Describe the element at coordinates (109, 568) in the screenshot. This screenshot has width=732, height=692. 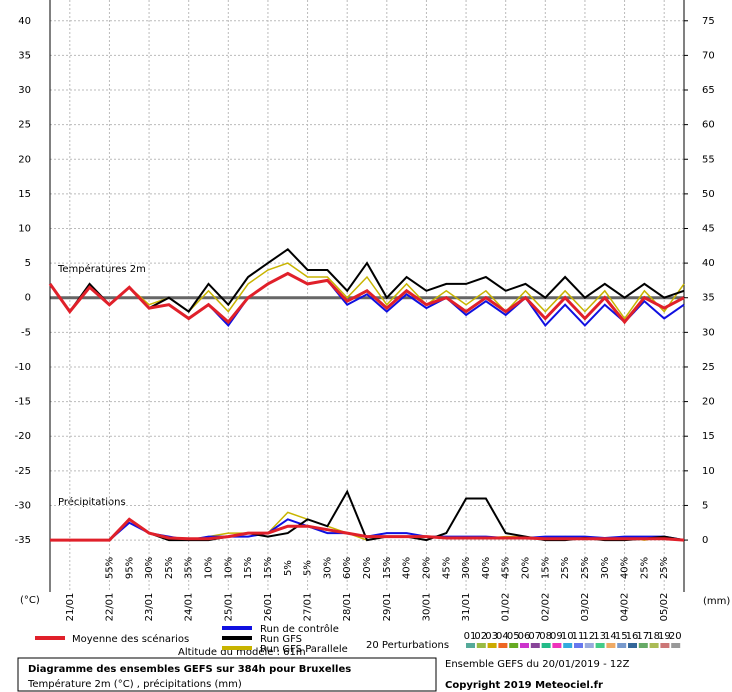
I see `snow-label: 55%` at that location.